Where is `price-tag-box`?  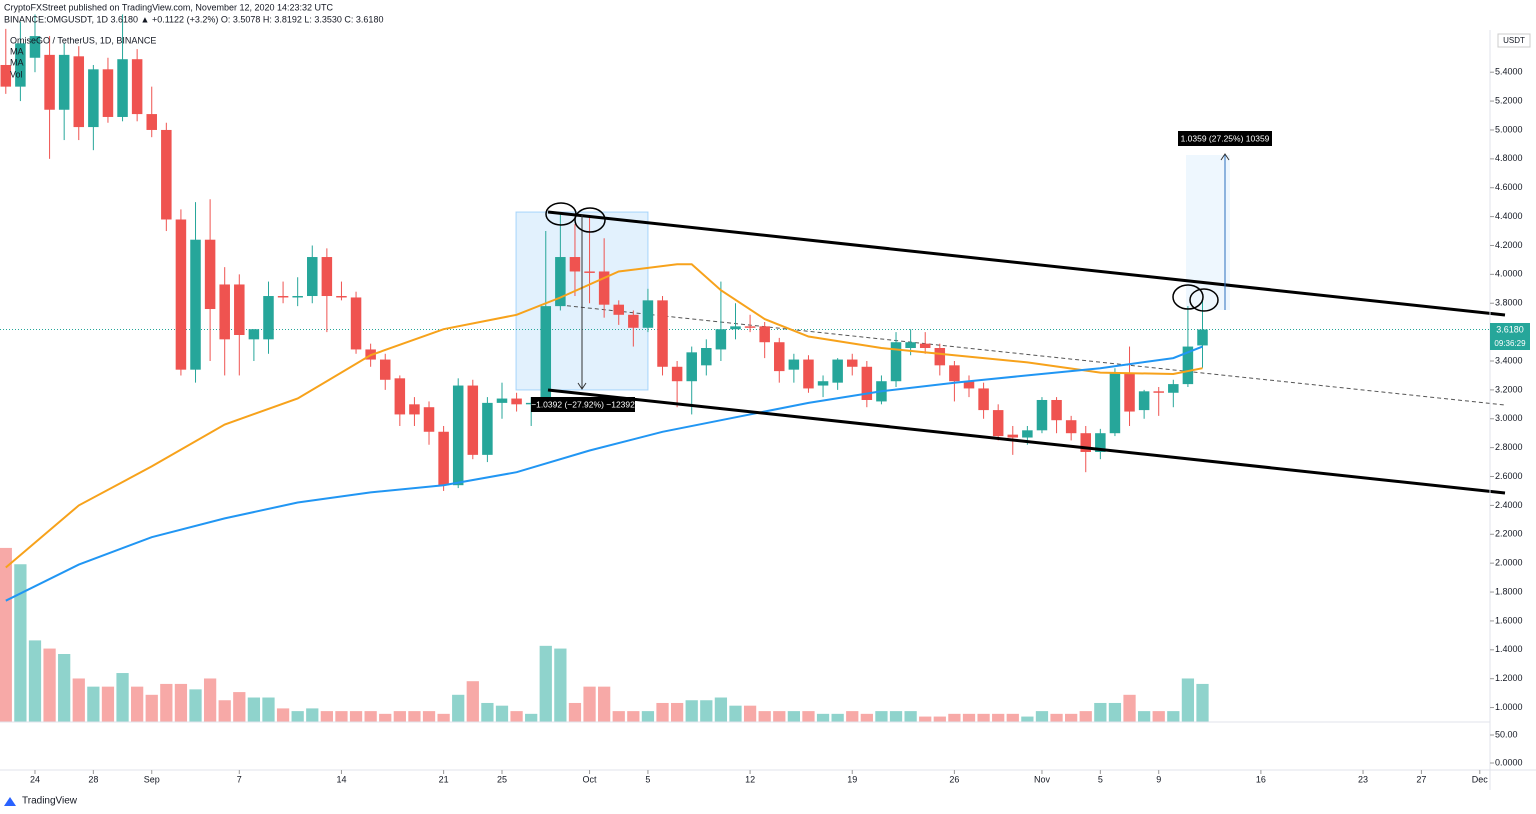
price-tag-box is located at coordinates (1510, 330).